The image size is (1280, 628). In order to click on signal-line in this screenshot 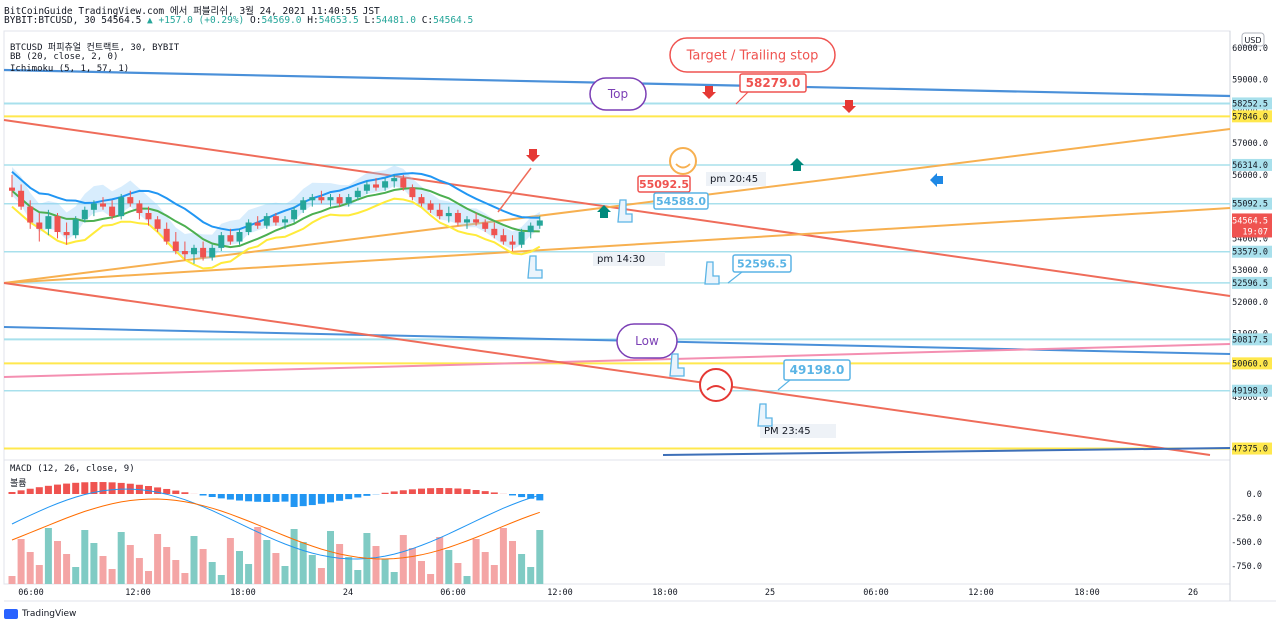, I will do `click(275, 529)`.